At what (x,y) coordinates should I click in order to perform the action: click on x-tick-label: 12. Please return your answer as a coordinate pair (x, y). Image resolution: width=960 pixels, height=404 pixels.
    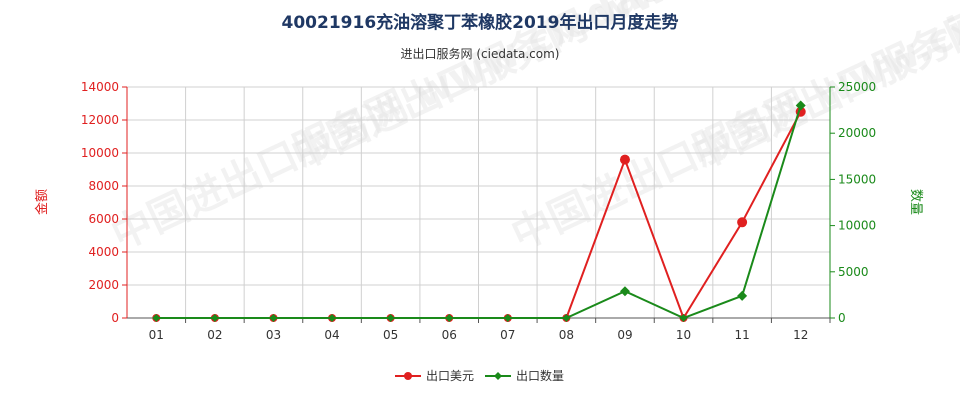
    Looking at the image, I should click on (800, 335).